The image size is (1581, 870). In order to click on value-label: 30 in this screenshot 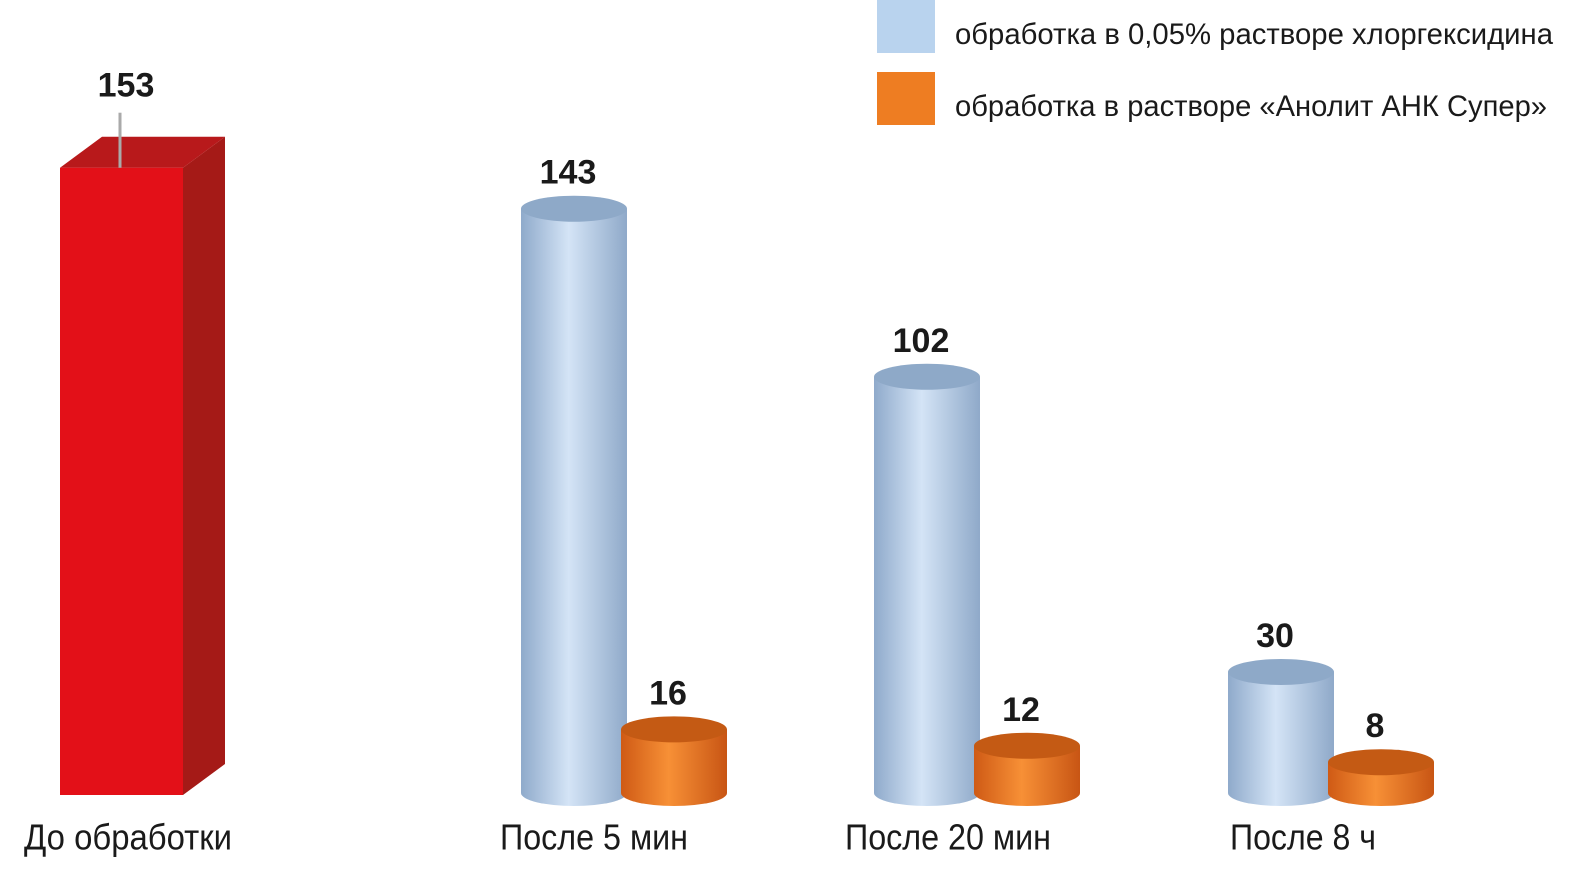, I will do `click(1275, 636)`.